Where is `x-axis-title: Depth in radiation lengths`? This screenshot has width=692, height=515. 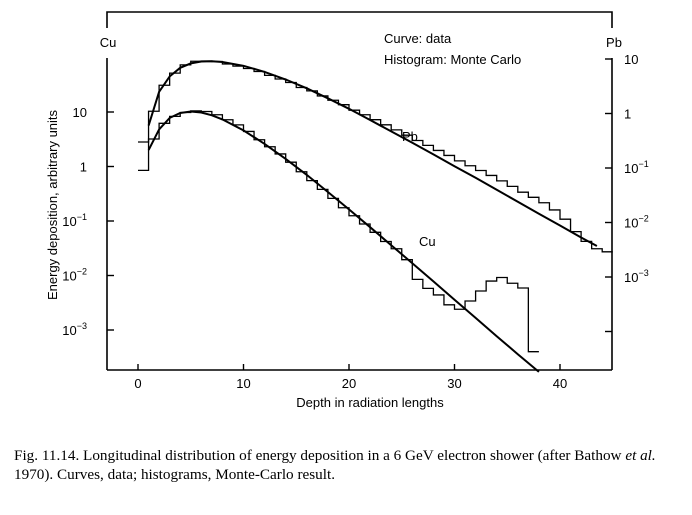 x-axis-title: Depth in radiation lengths is located at coordinates (370, 402).